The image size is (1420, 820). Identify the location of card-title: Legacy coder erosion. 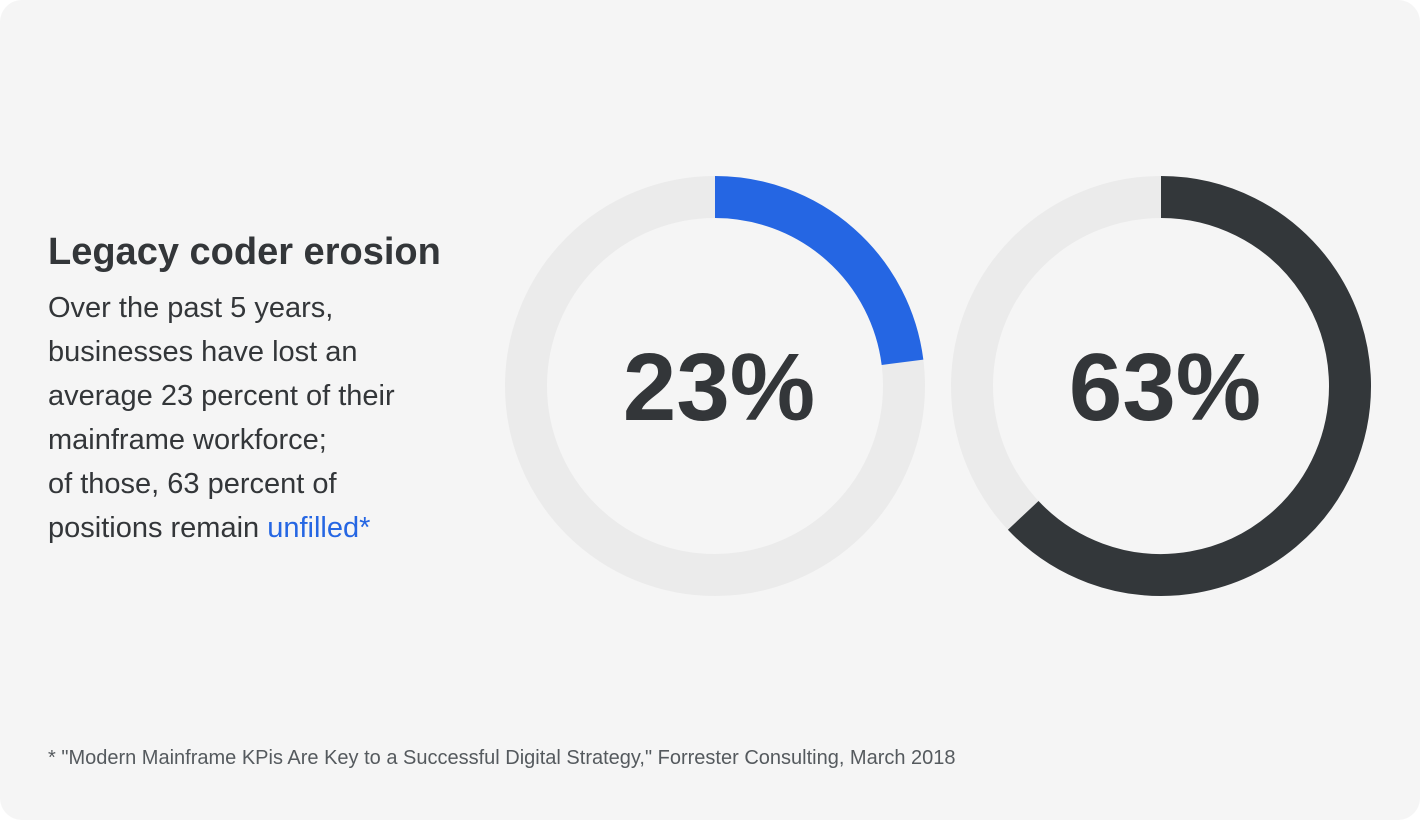
(244, 252).